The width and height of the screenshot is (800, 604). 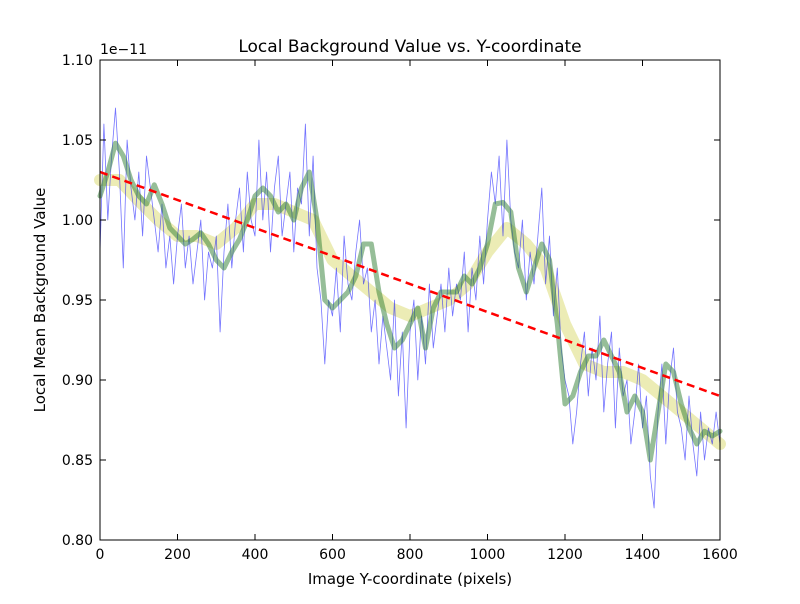 What do you see at coordinates (100, 555) in the screenshot?
I see `x-tick-label: 0` at bounding box center [100, 555].